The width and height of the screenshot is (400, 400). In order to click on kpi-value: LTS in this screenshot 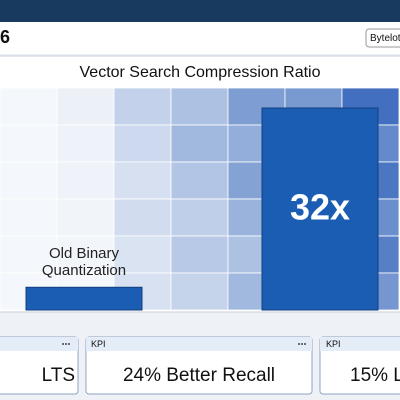, I will do `click(58, 375)`.